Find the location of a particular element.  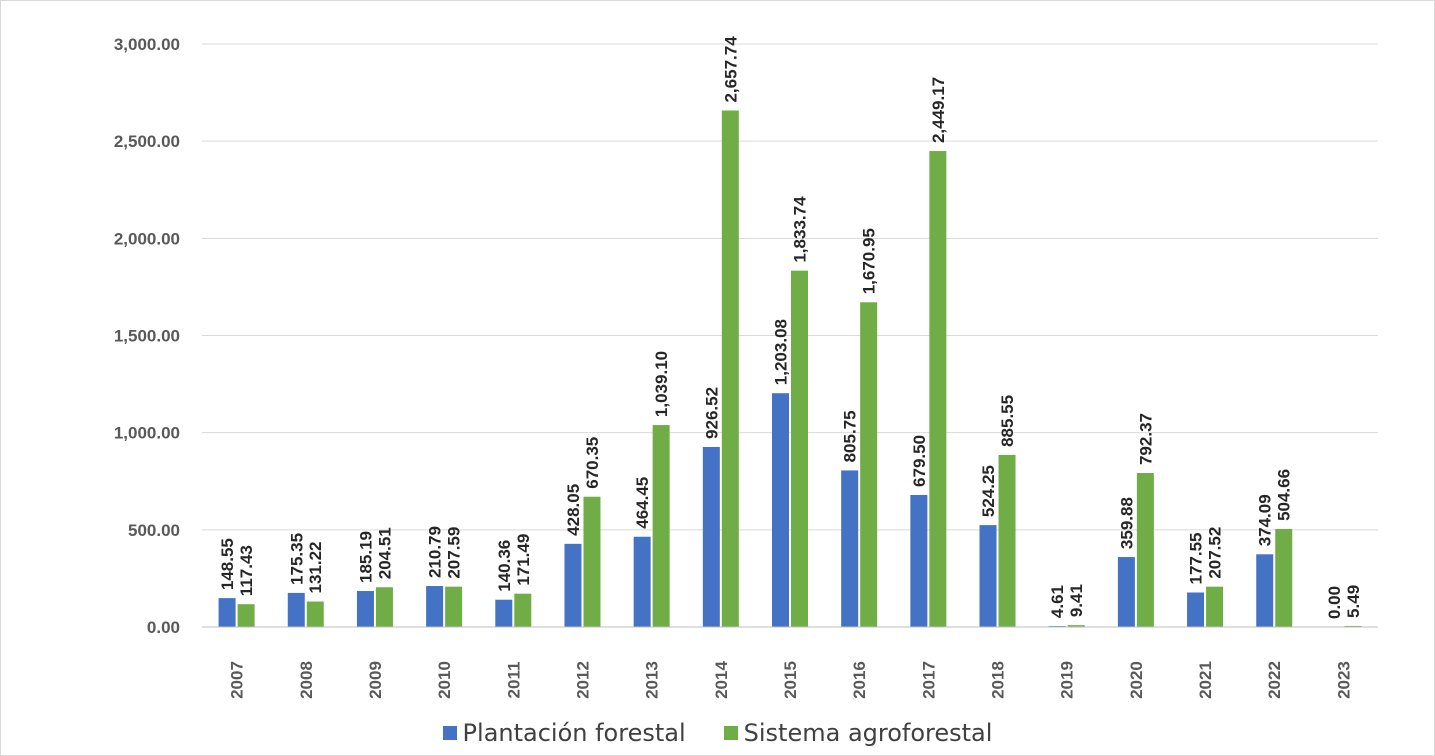

data-label: 148.55 is located at coordinates (227, 564).